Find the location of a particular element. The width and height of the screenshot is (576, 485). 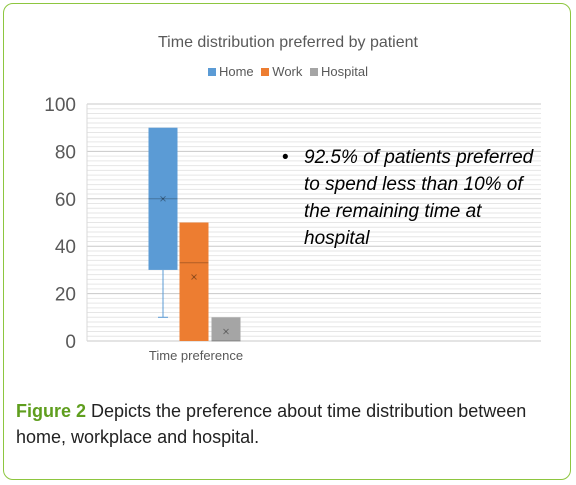

legend-swatch-work is located at coordinates (265, 71).